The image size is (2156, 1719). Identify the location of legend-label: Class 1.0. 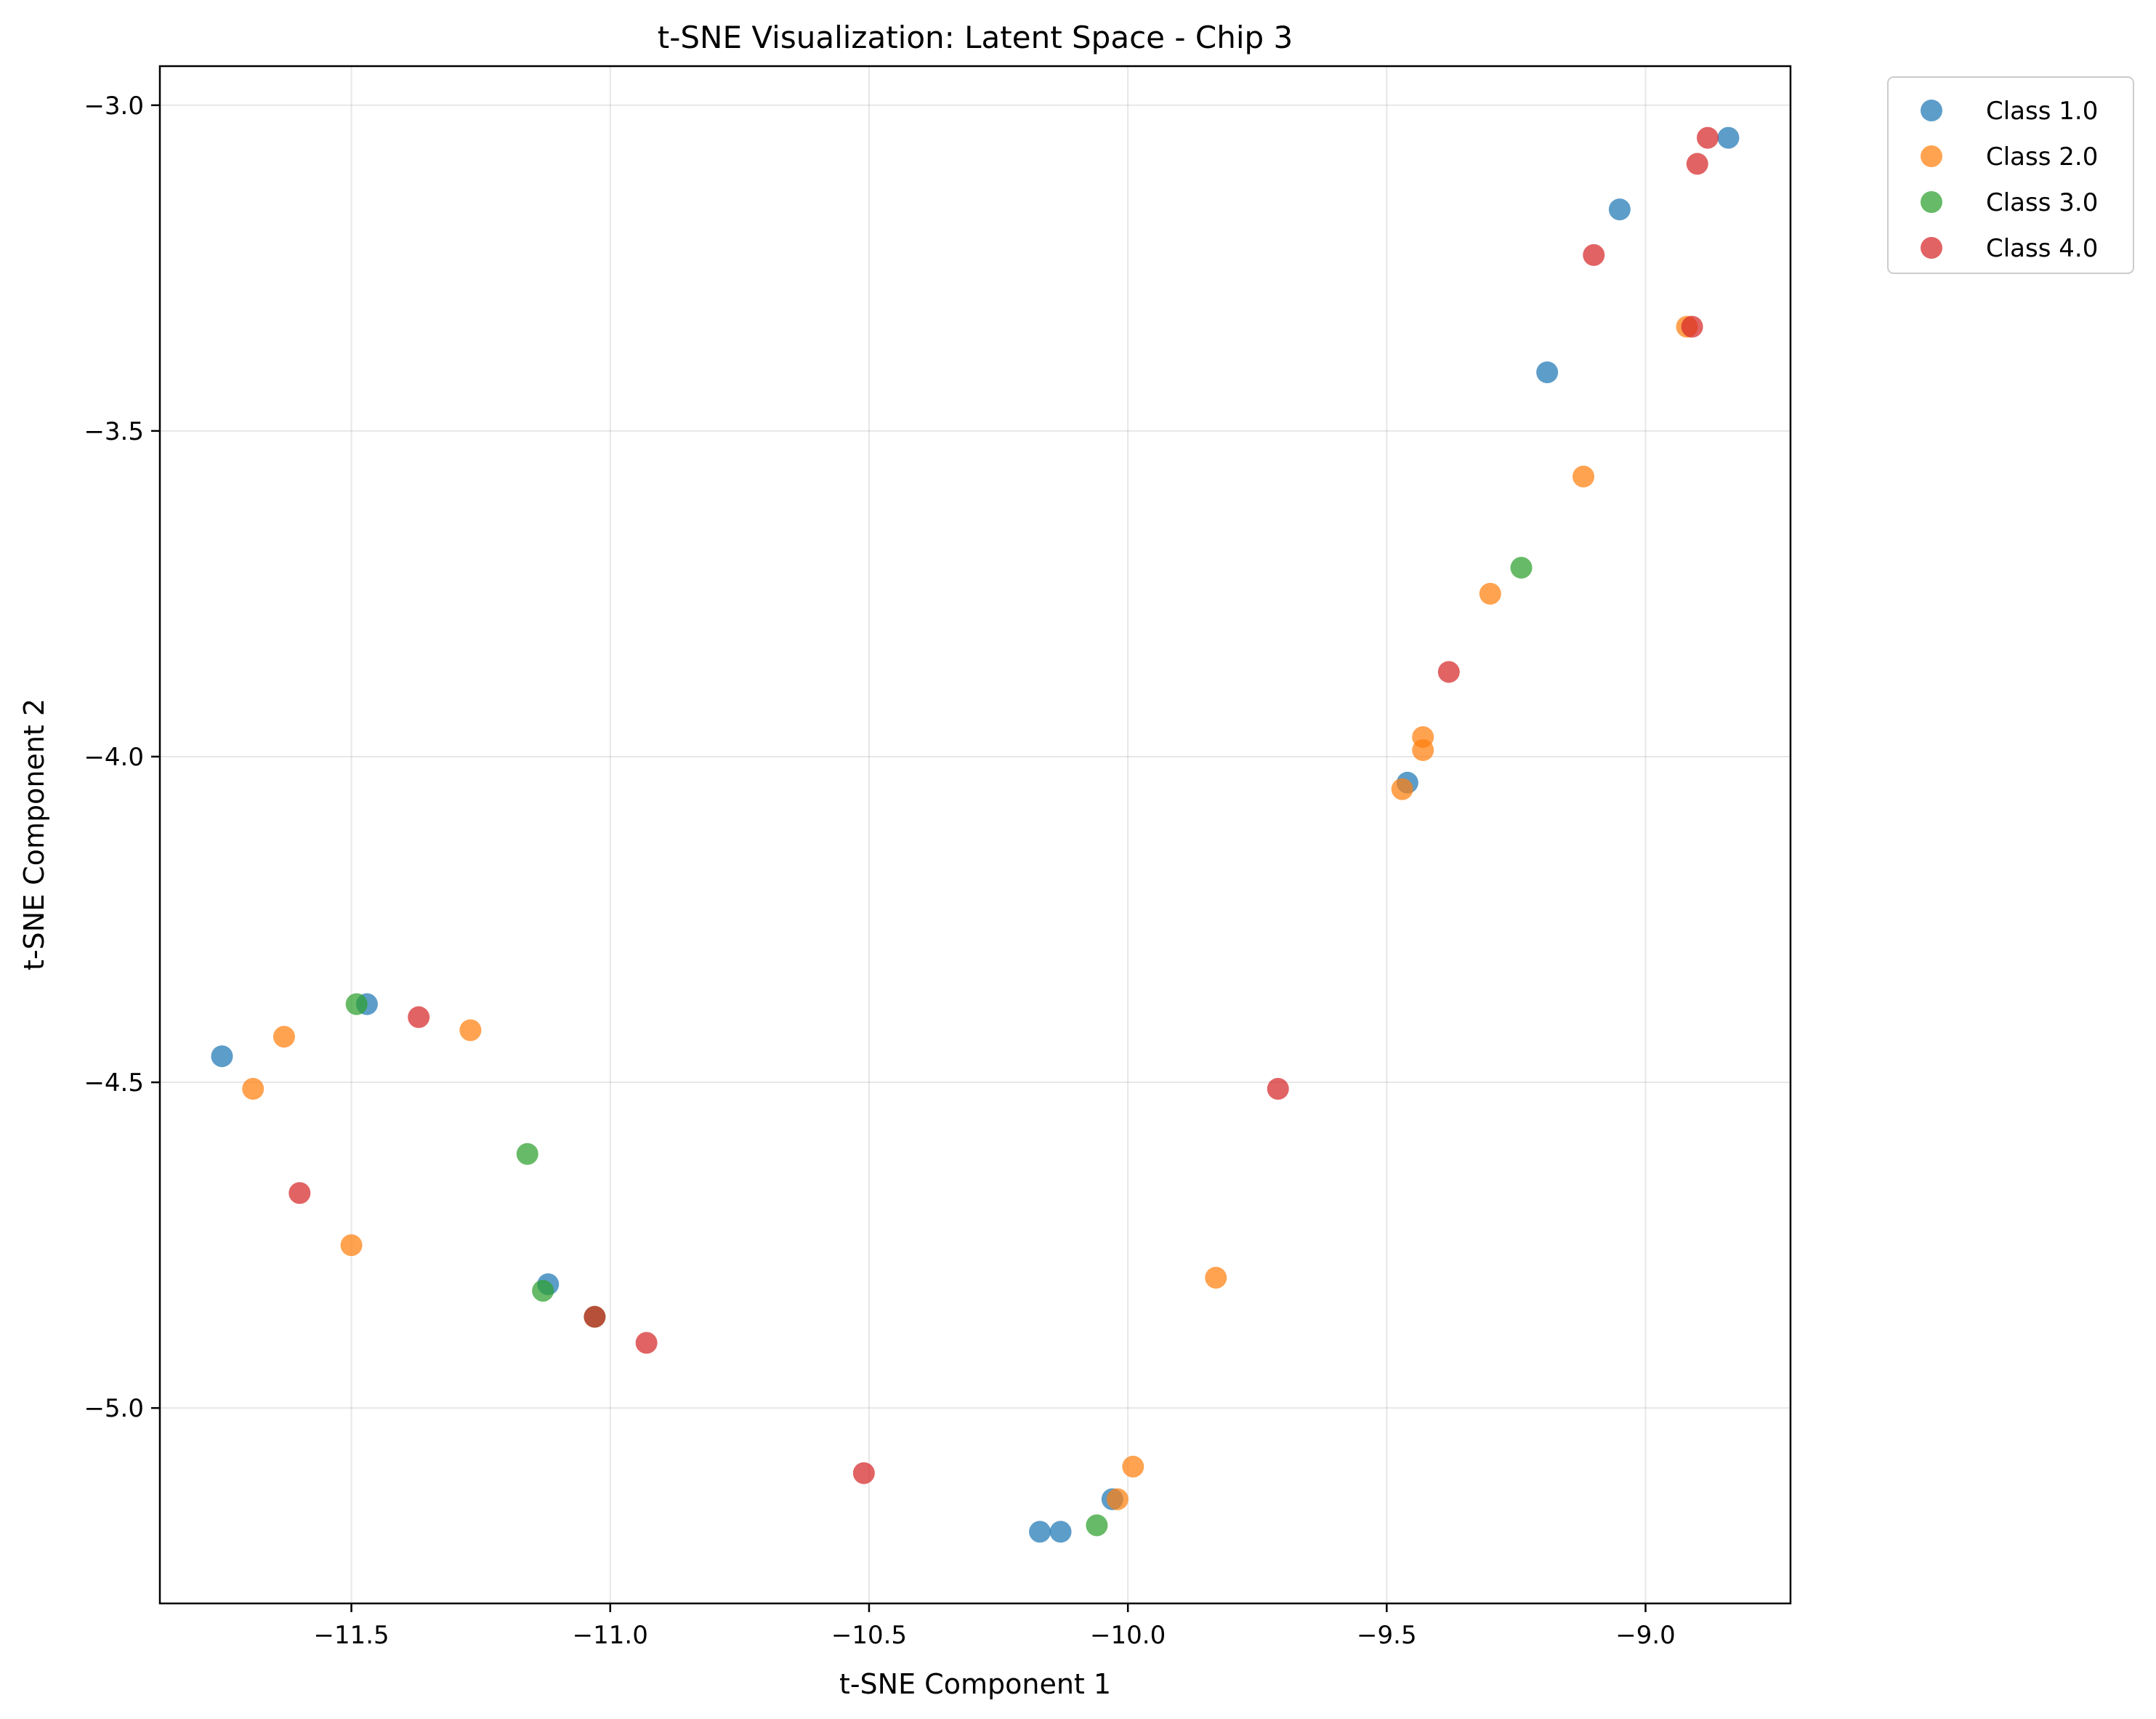
(2042, 111).